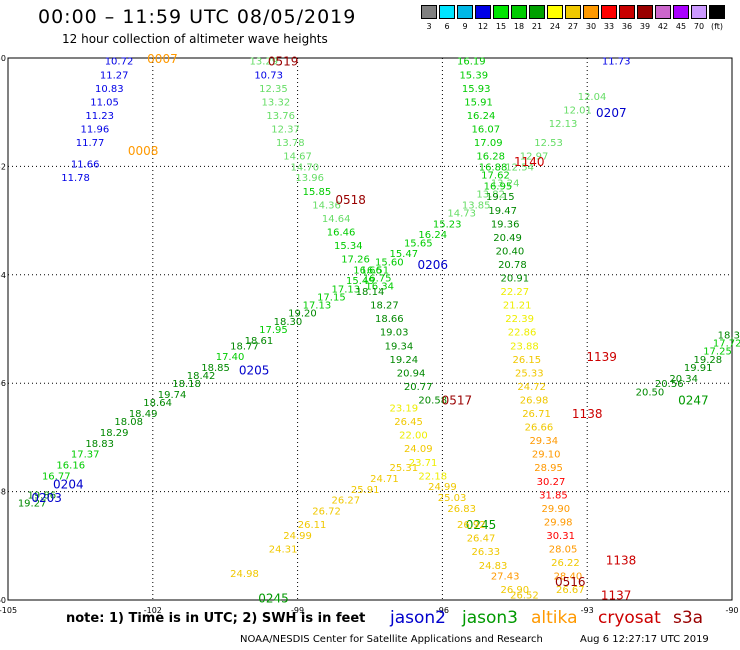 The height and width of the screenshot is (650, 740). Describe the element at coordinates (411, 373) in the screenshot. I see `wave-height-value: 20.94` at that location.